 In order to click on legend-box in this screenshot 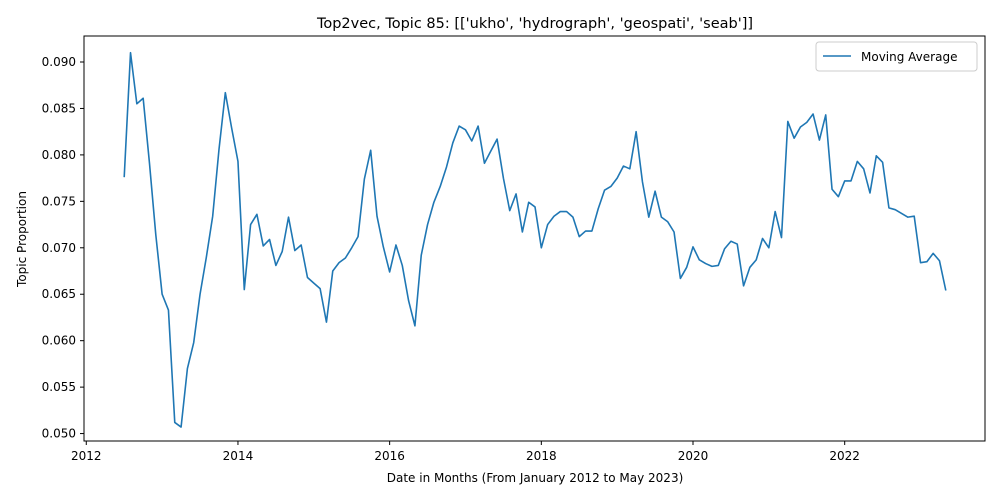, I will do `click(896, 56)`.